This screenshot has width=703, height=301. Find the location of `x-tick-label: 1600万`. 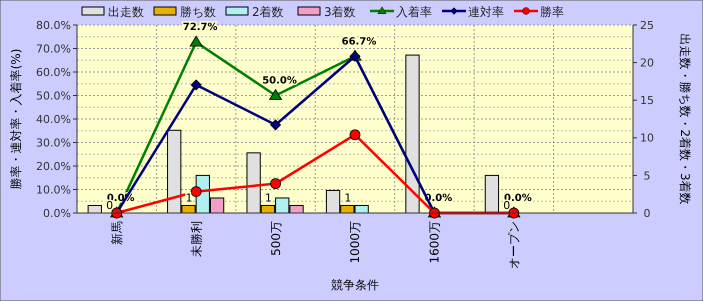

x-tick-label: 1600万 is located at coordinates (435, 242).